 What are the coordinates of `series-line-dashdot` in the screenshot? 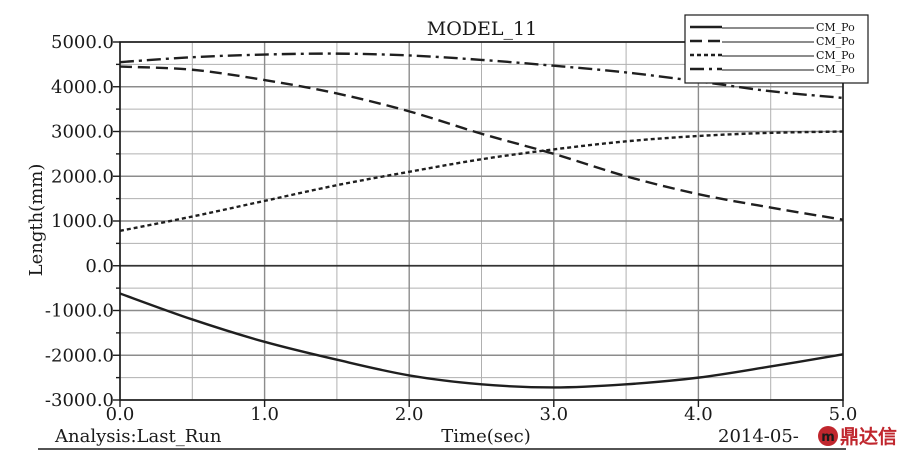 It's located at (481, 76).